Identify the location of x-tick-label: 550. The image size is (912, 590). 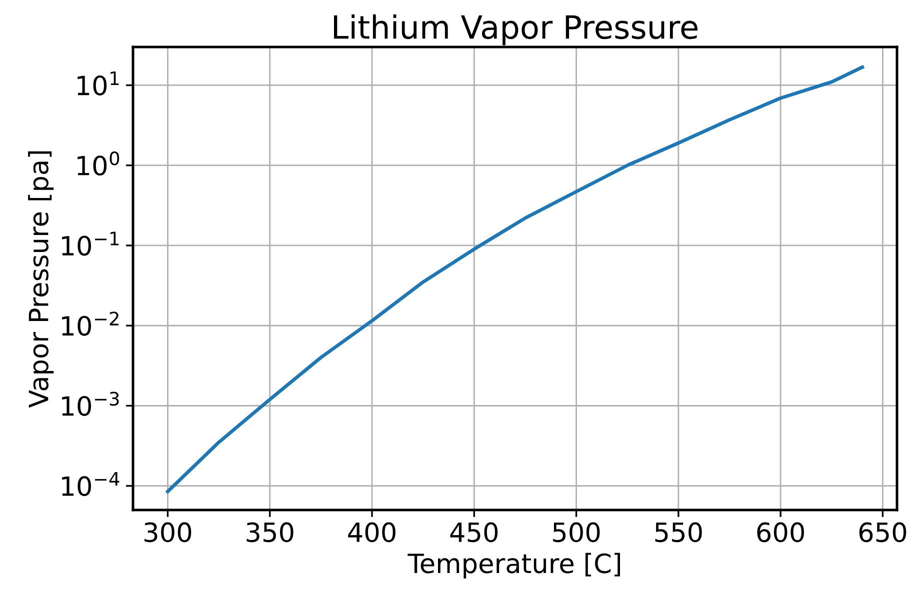
(678, 532).